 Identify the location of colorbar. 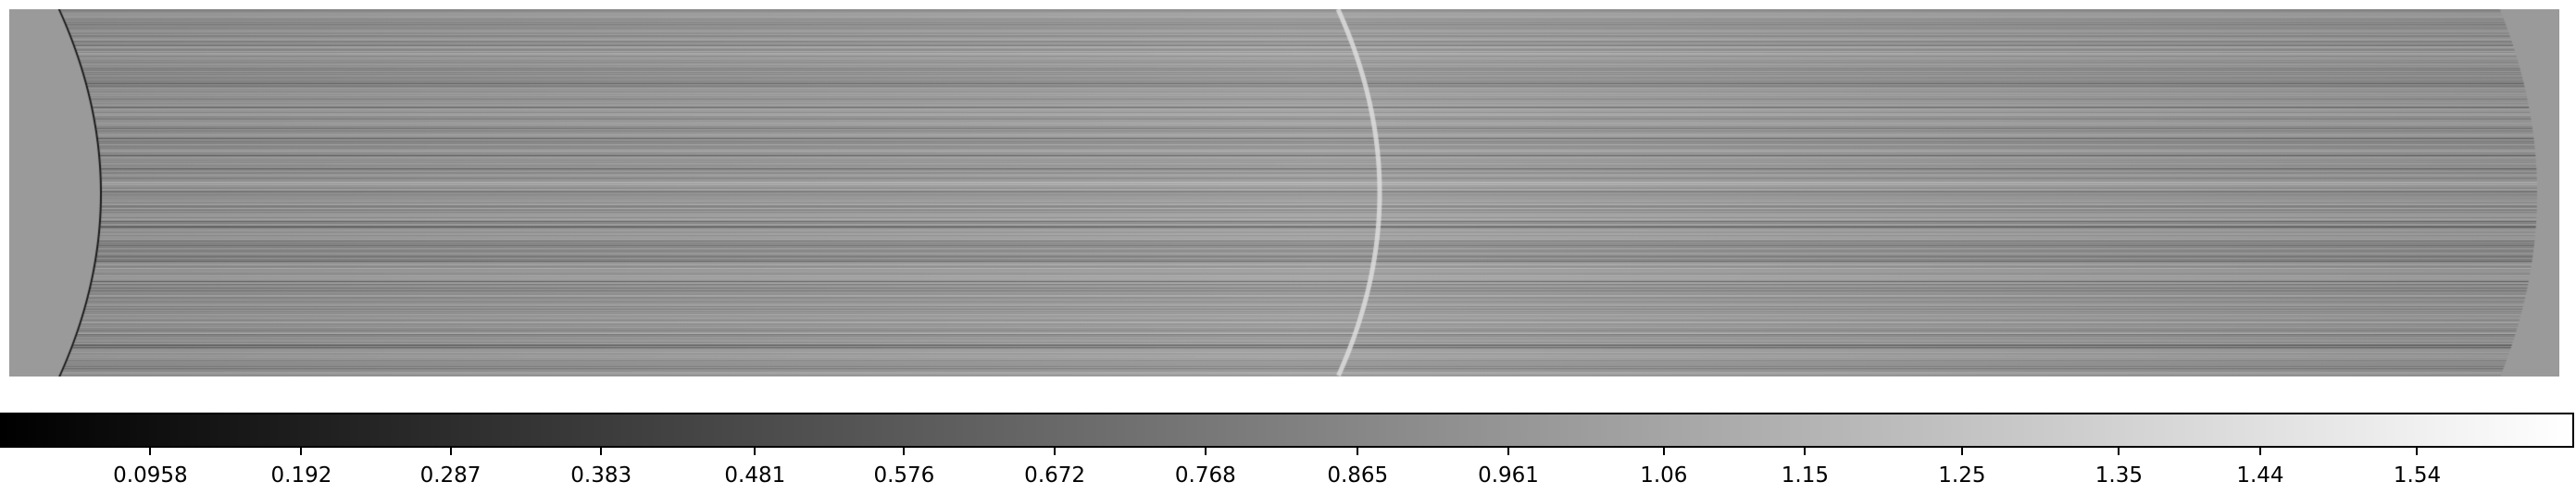
(1287, 431).